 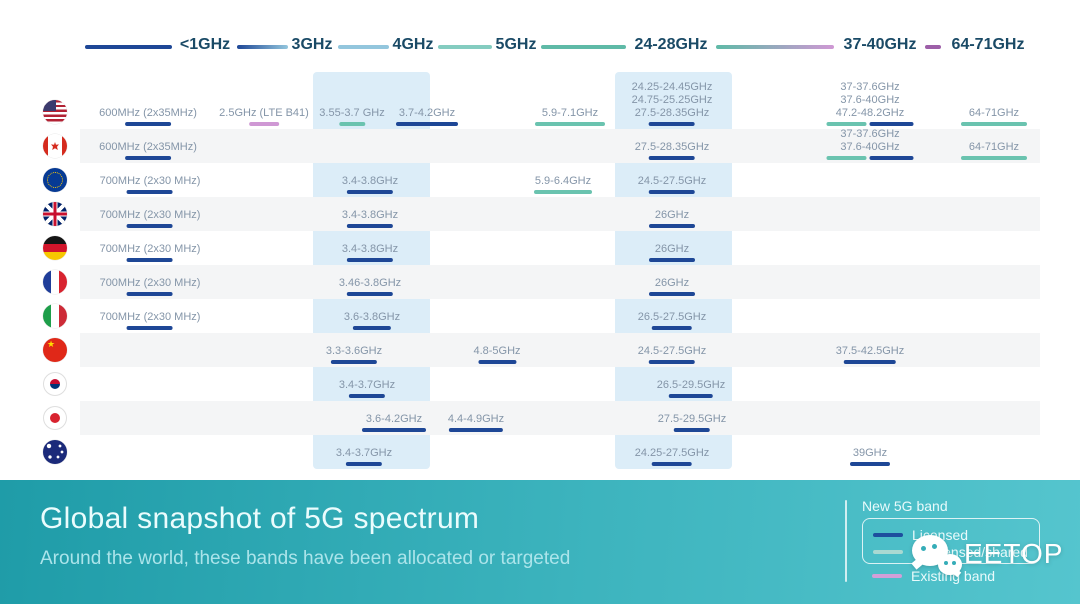 What do you see at coordinates (953, 576) in the screenshot?
I see `legend-item-label: Existing band` at bounding box center [953, 576].